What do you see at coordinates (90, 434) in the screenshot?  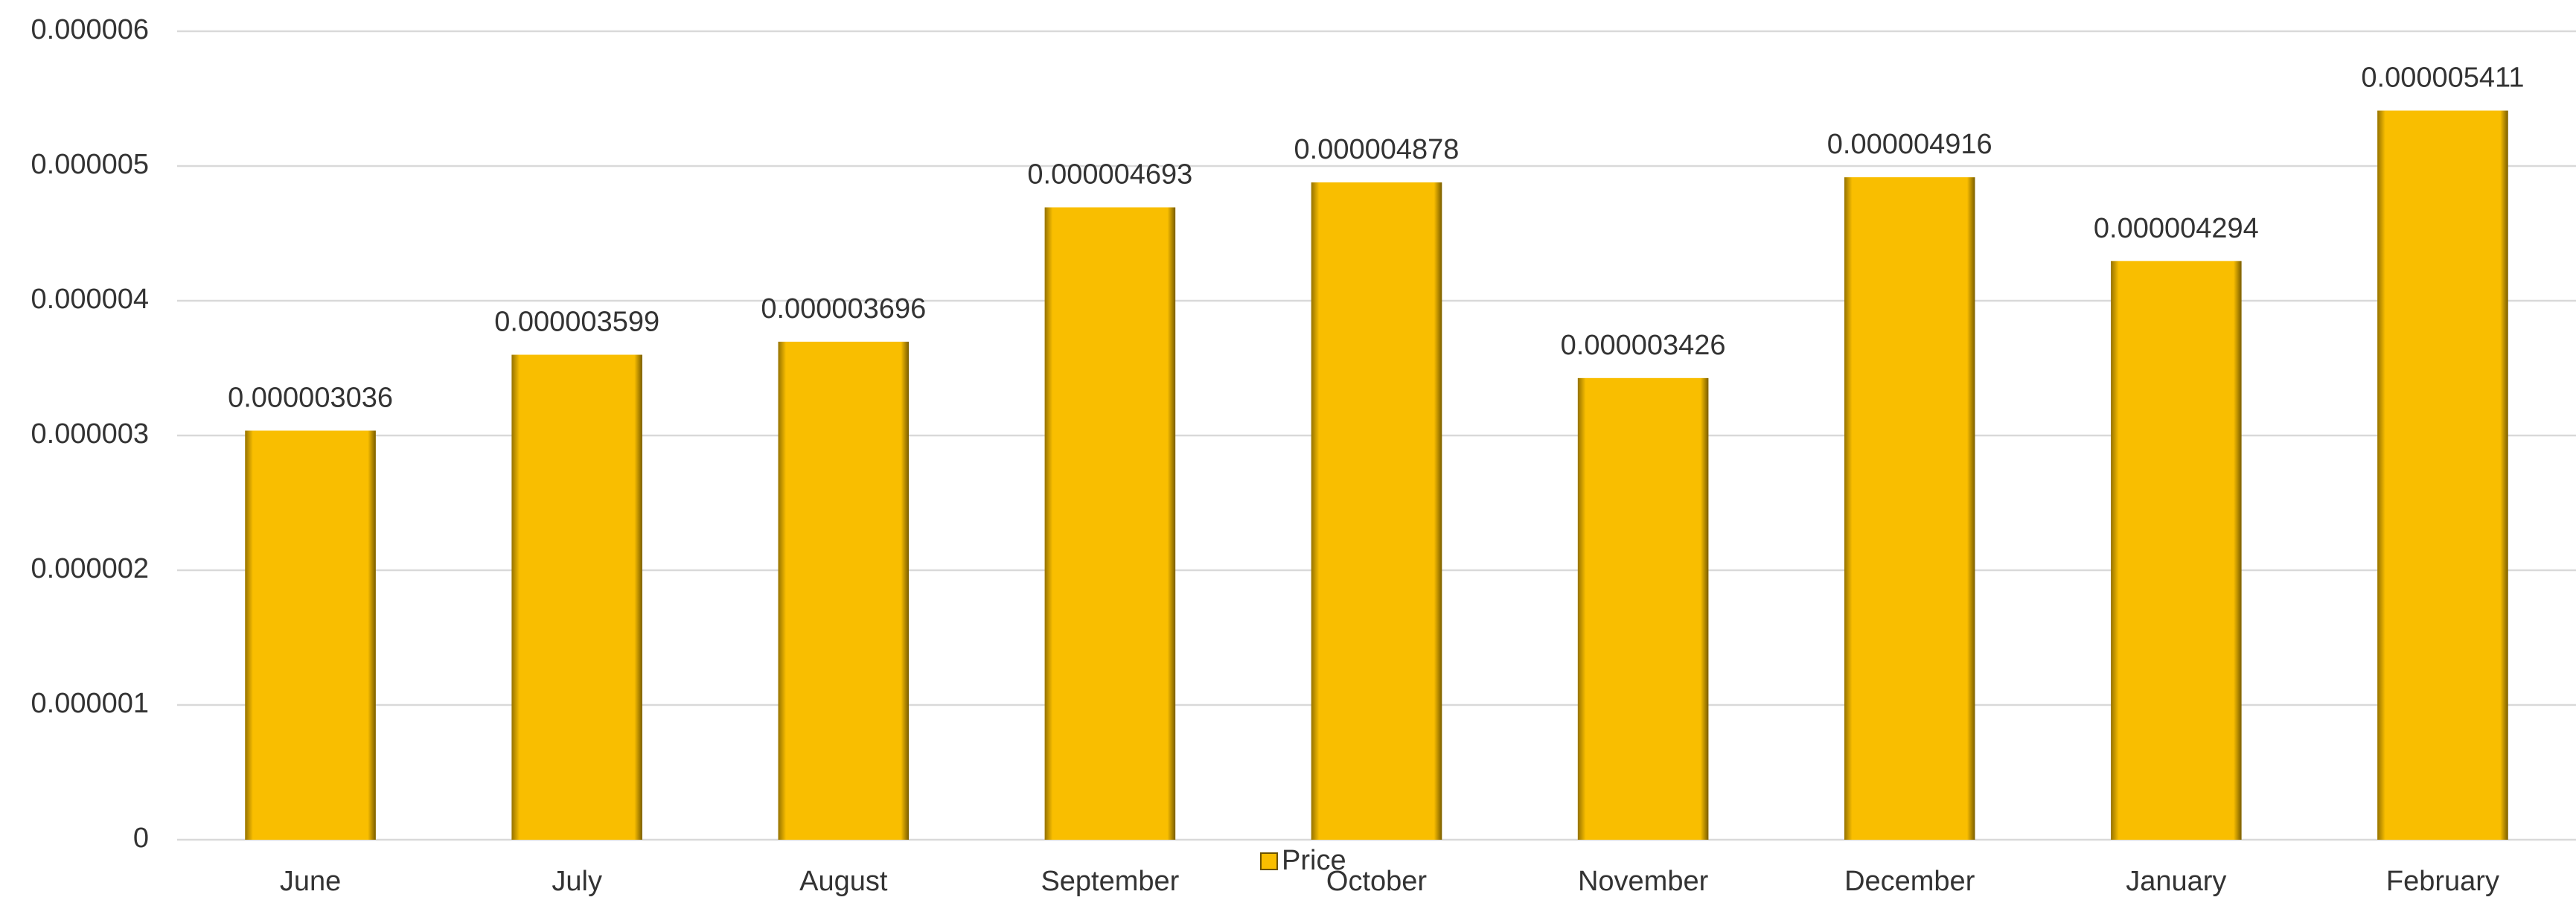 I see `y-tick-label: 0.000003` at bounding box center [90, 434].